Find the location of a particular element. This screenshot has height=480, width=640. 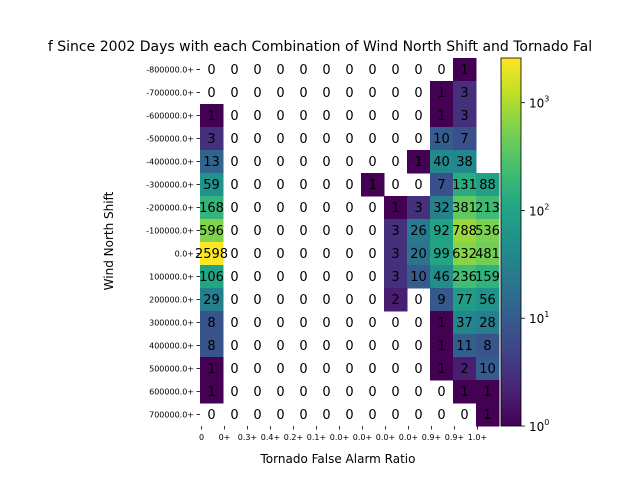

y-tick-label: -200000.0+ is located at coordinates (170, 208).